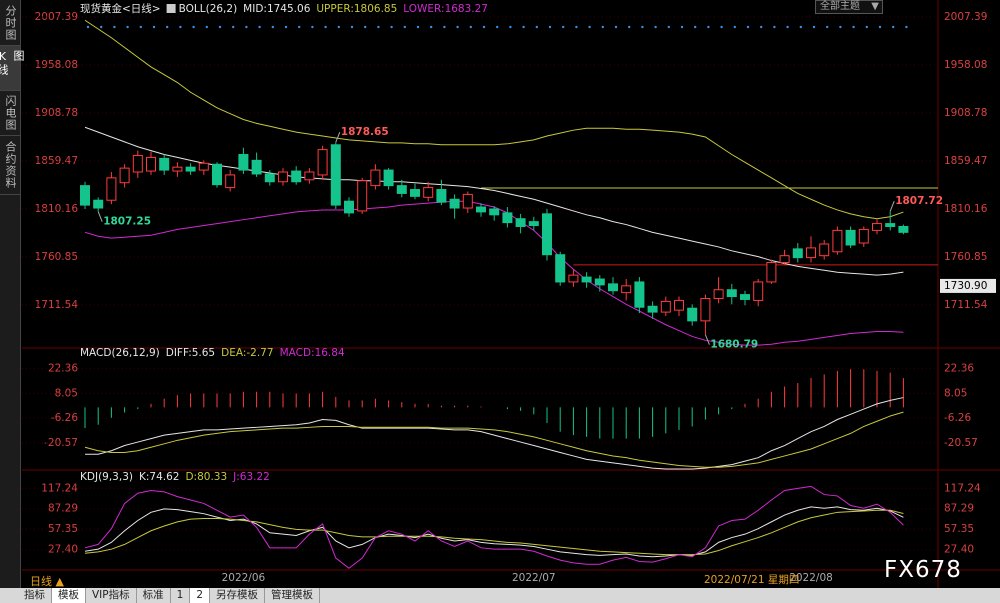 This screenshot has height=603, width=1000. I want to click on bottom-tab: 标准, so click(154, 595).